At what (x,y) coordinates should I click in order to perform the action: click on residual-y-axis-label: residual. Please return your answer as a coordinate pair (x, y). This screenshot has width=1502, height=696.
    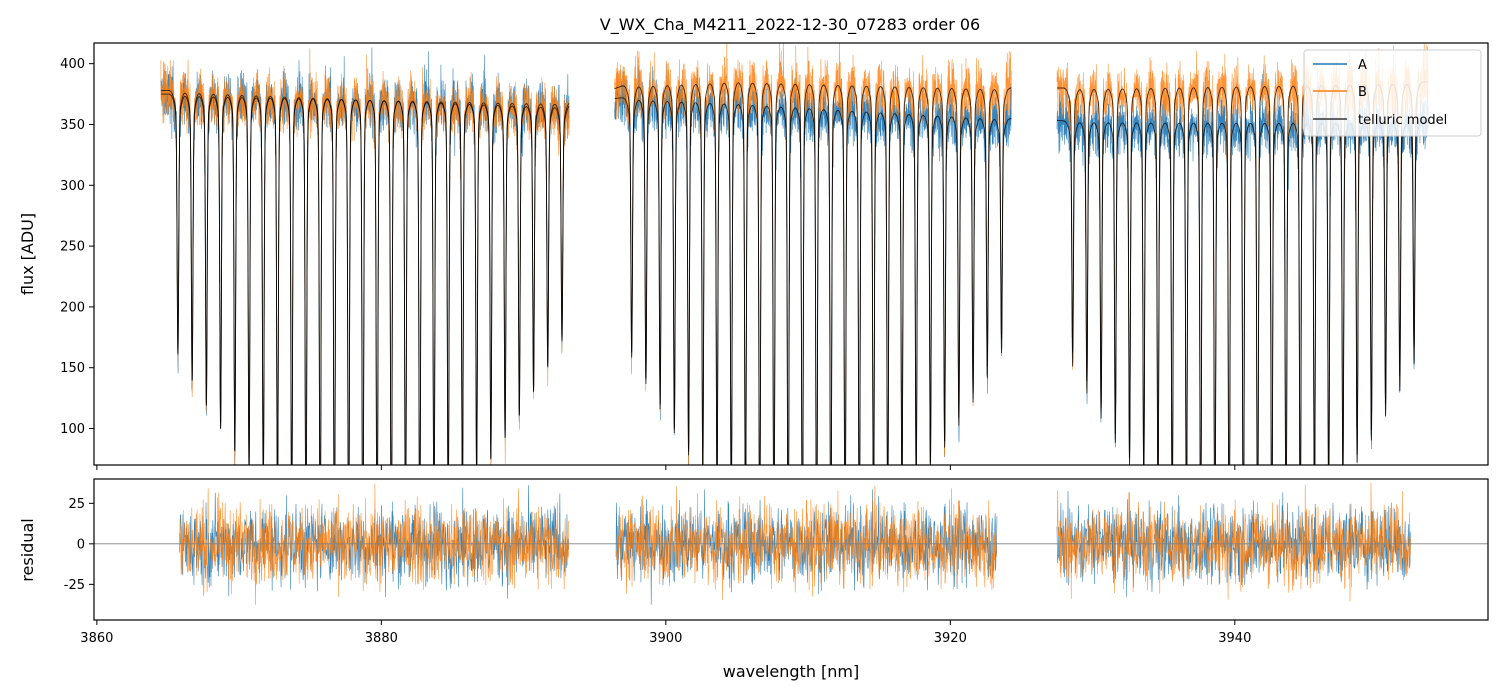
    Looking at the image, I should click on (27, 549).